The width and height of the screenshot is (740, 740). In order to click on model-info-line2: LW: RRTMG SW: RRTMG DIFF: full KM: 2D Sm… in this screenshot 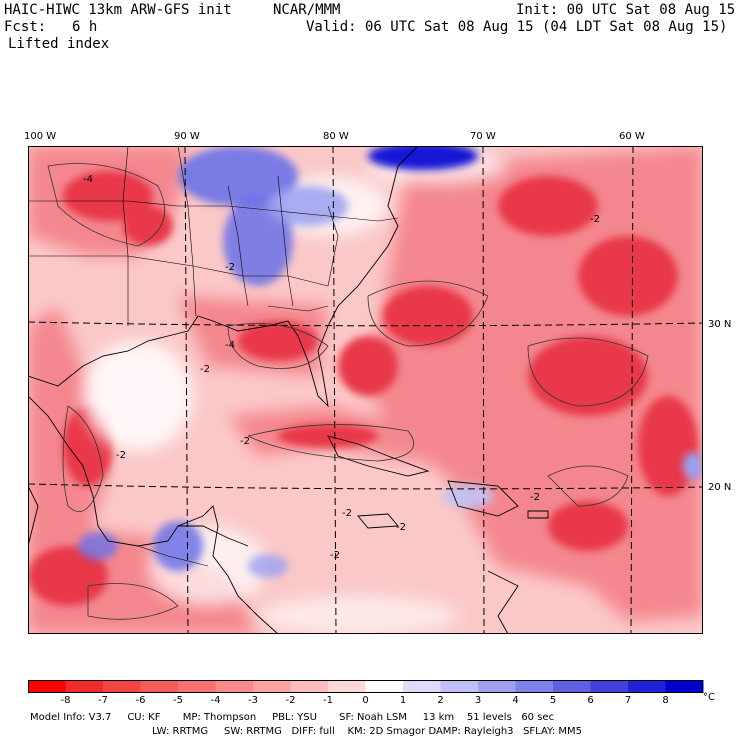, I will do `click(367, 731)`.